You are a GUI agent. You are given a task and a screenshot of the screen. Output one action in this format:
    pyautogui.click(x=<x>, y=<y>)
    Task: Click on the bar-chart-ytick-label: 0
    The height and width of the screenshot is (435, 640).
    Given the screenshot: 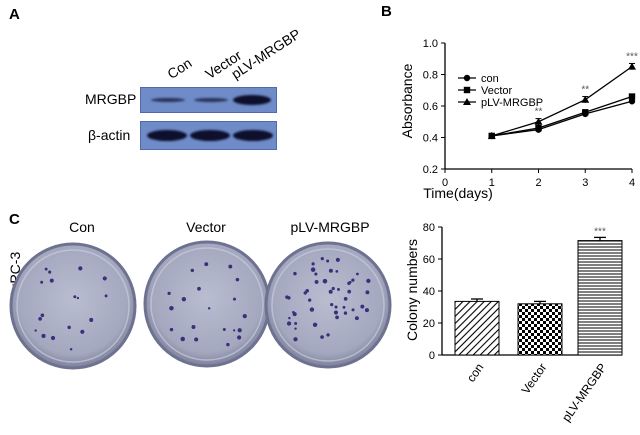 What is the action you would take?
    pyautogui.click(x=432, y=356)
    